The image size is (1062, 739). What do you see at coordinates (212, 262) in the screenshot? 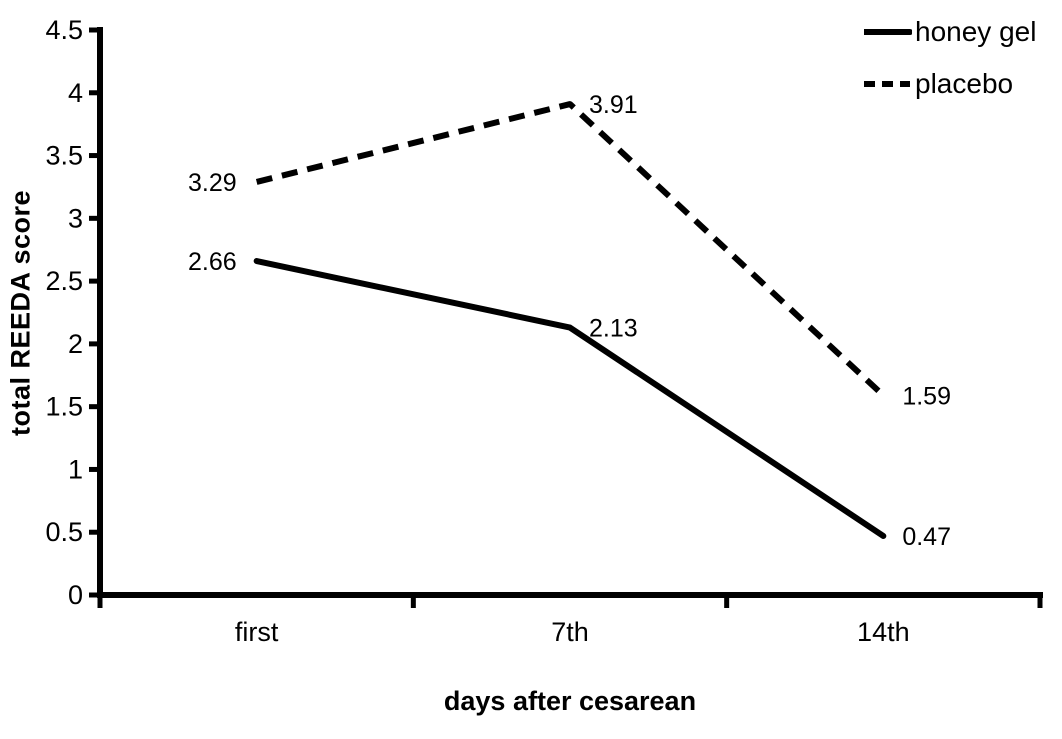
I see `data-label-honey-gel: 2.66` at bounding box center [212, 262].